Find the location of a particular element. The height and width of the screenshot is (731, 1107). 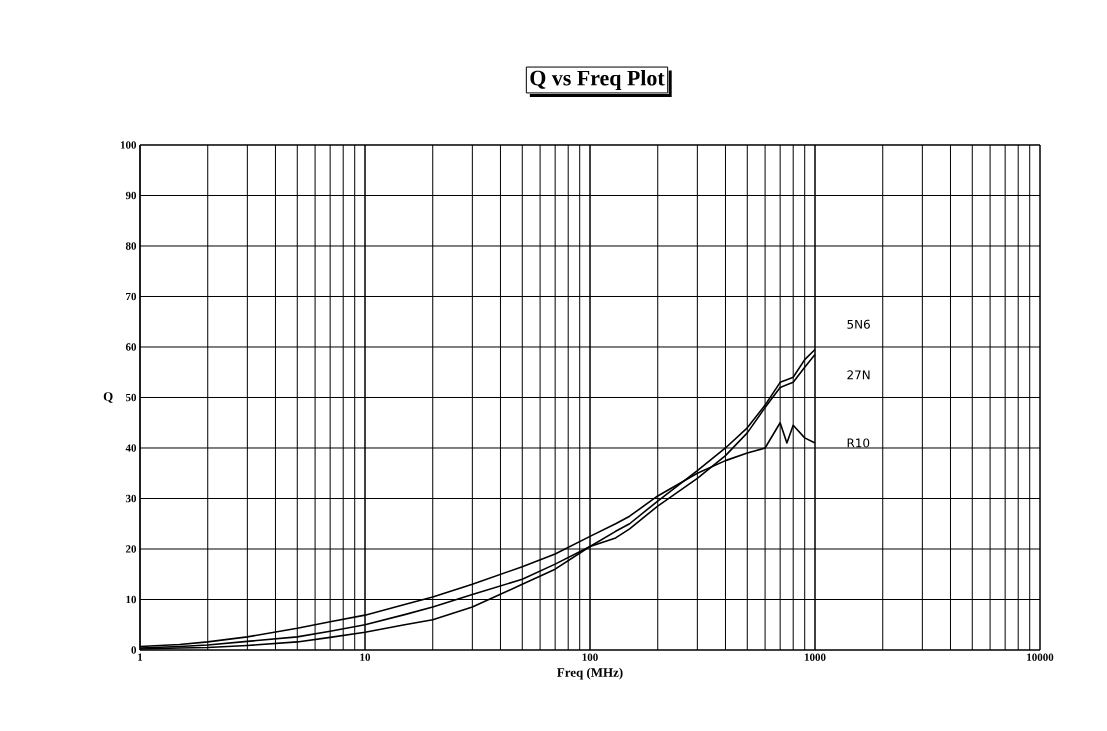

y-tick-label: 0 is located at coordinates (134, 650).